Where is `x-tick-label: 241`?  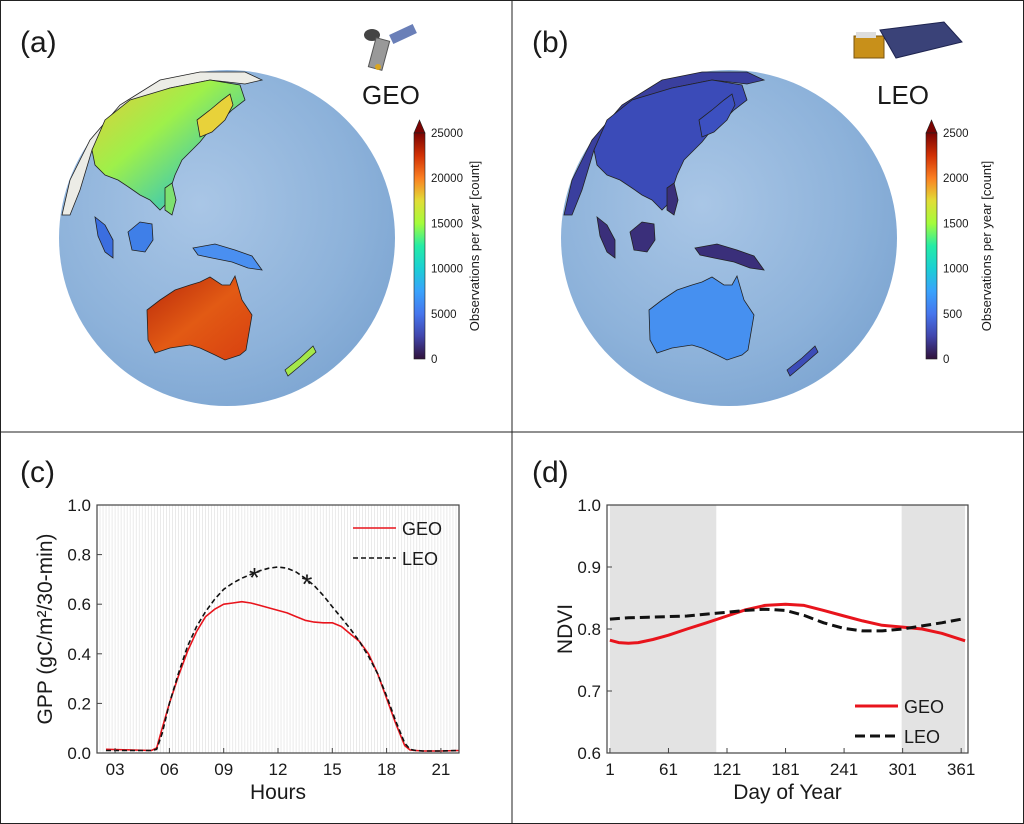 x-tick-label: 241 is located at coordinates (844, 769).